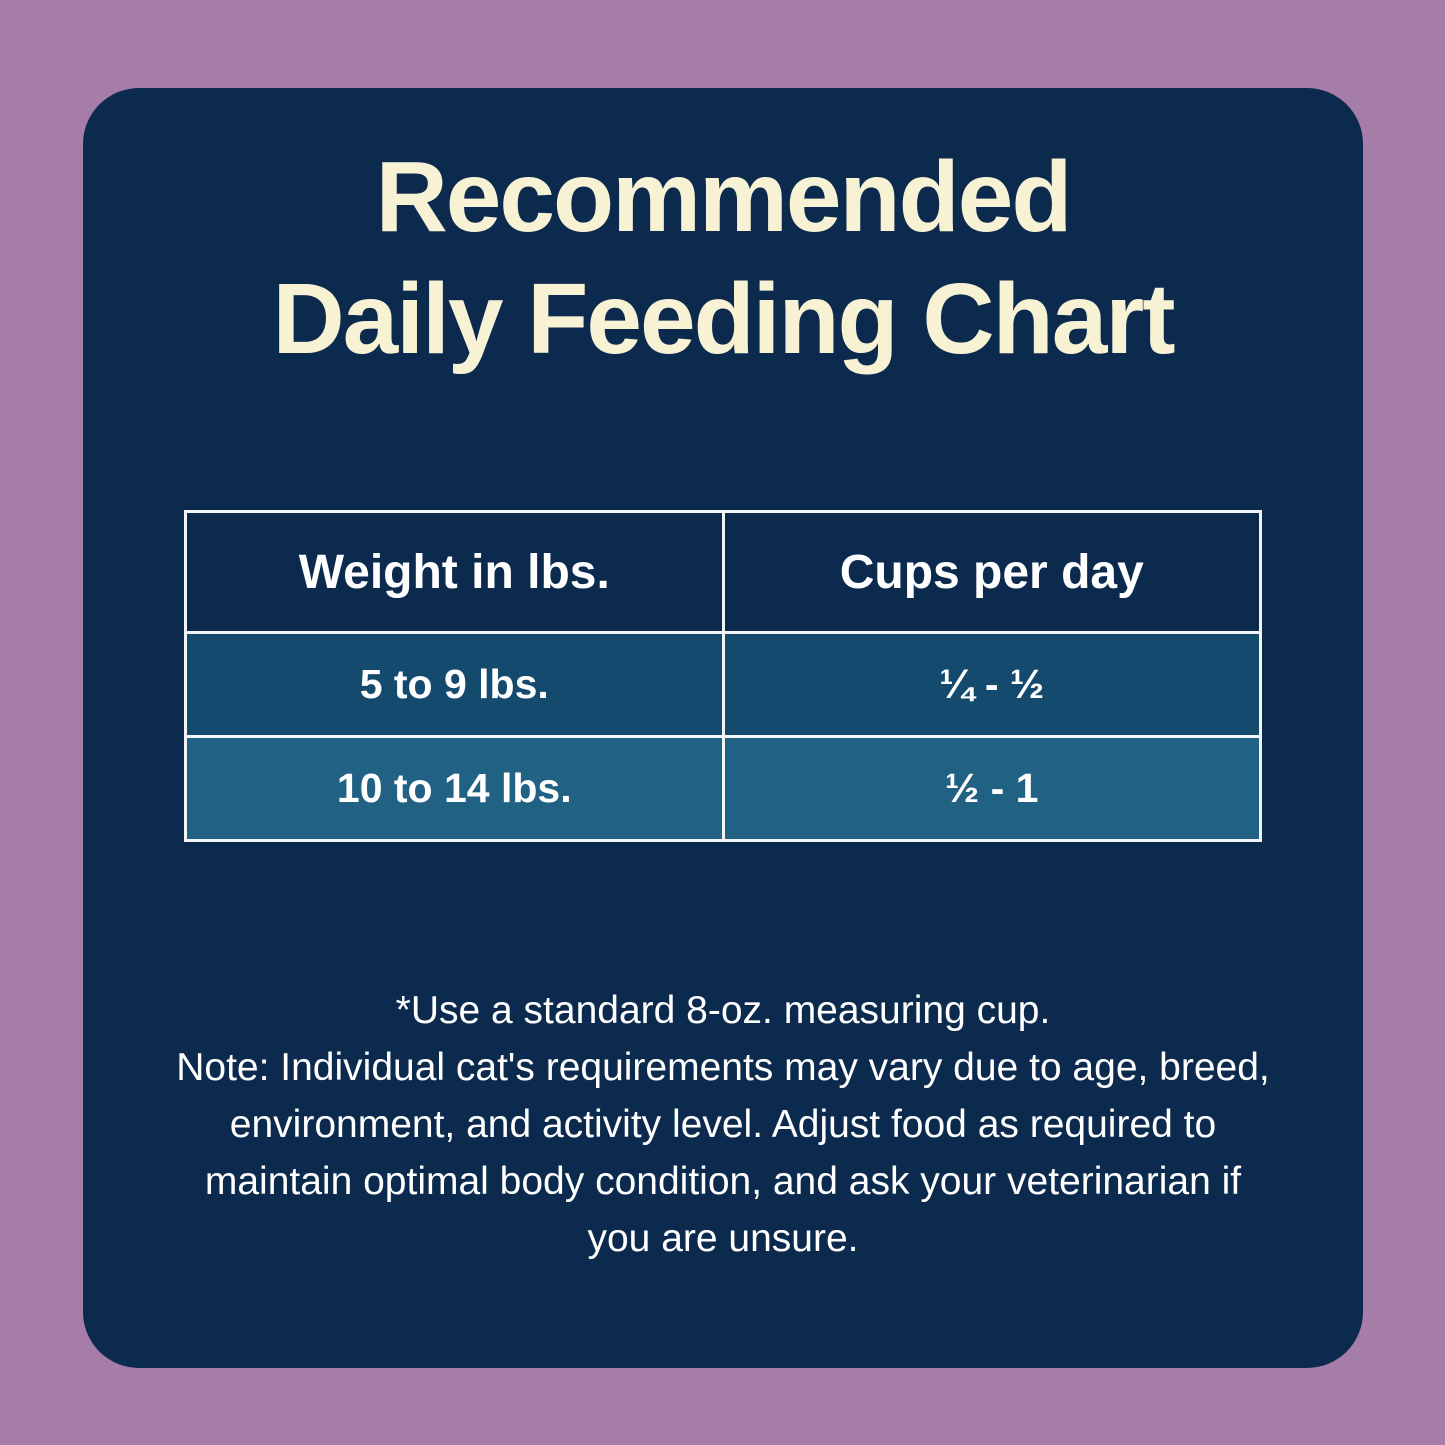 The image size is (1445, 1445). Describe the element at coordinates (454, 788) in the screenshot. I see `weight-cell: 10 to 14 lbs.` at that location.